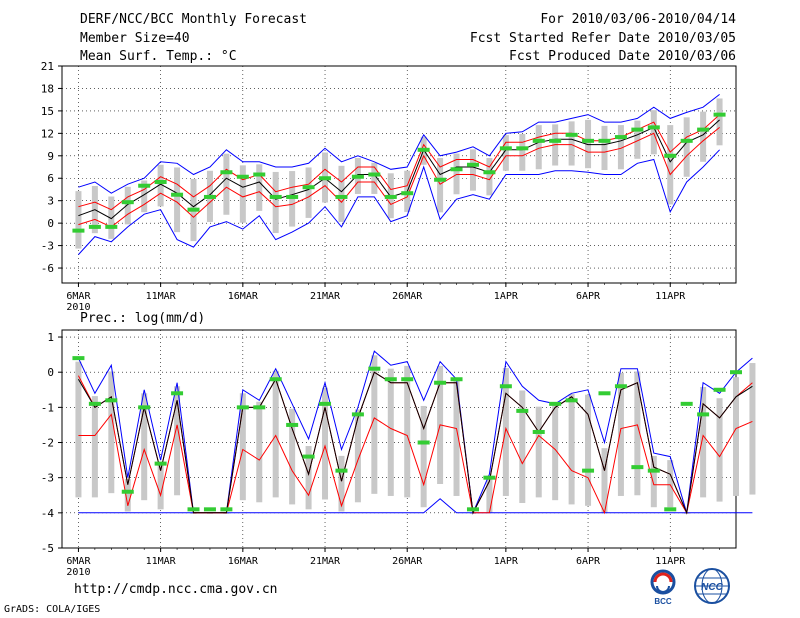  Describe the element at coordinates (663, 601) in the screenshot. I see `bcc-logo-text: BCC` at that location.